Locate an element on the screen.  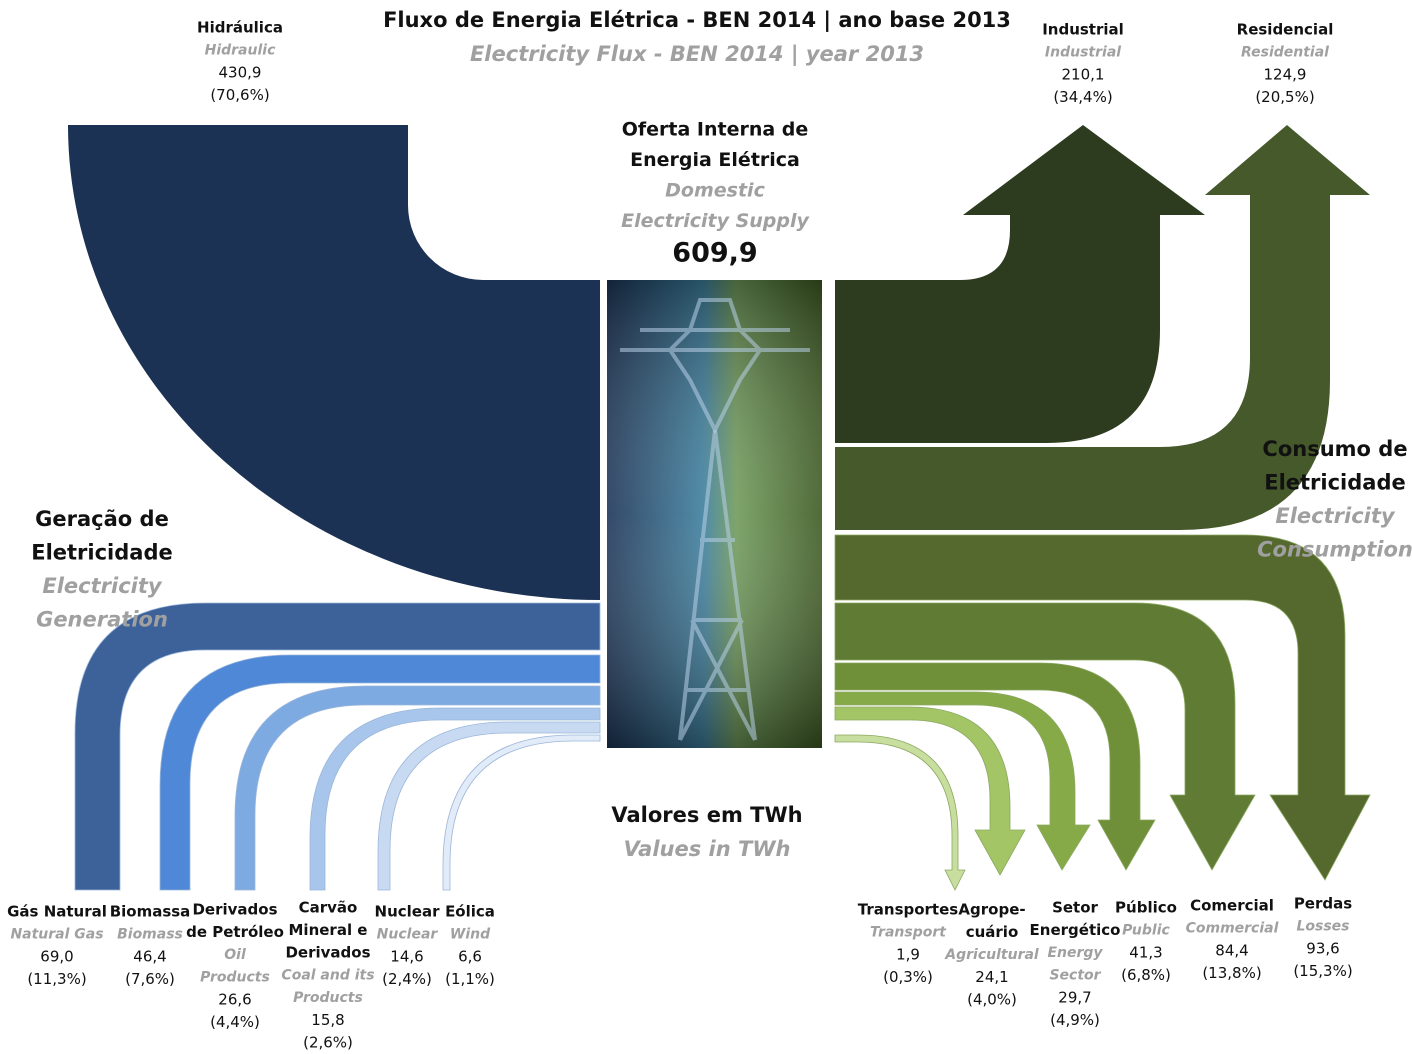
share: (2,6%) is located at coordinates (328, 1043).